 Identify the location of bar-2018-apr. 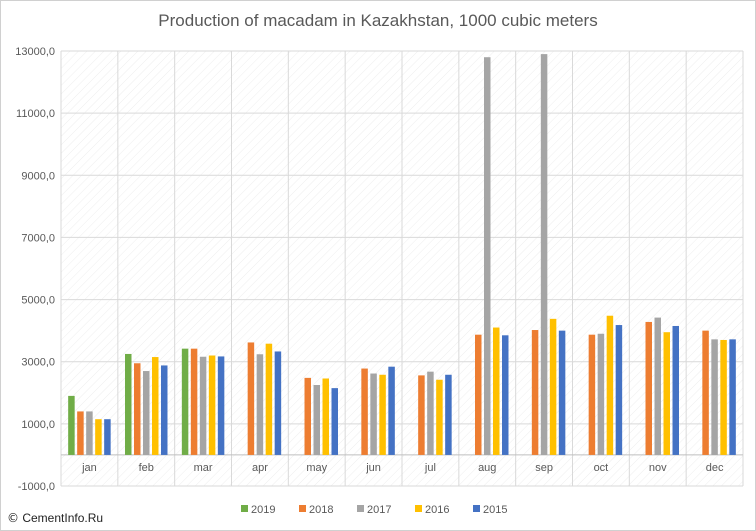
(251, 398).